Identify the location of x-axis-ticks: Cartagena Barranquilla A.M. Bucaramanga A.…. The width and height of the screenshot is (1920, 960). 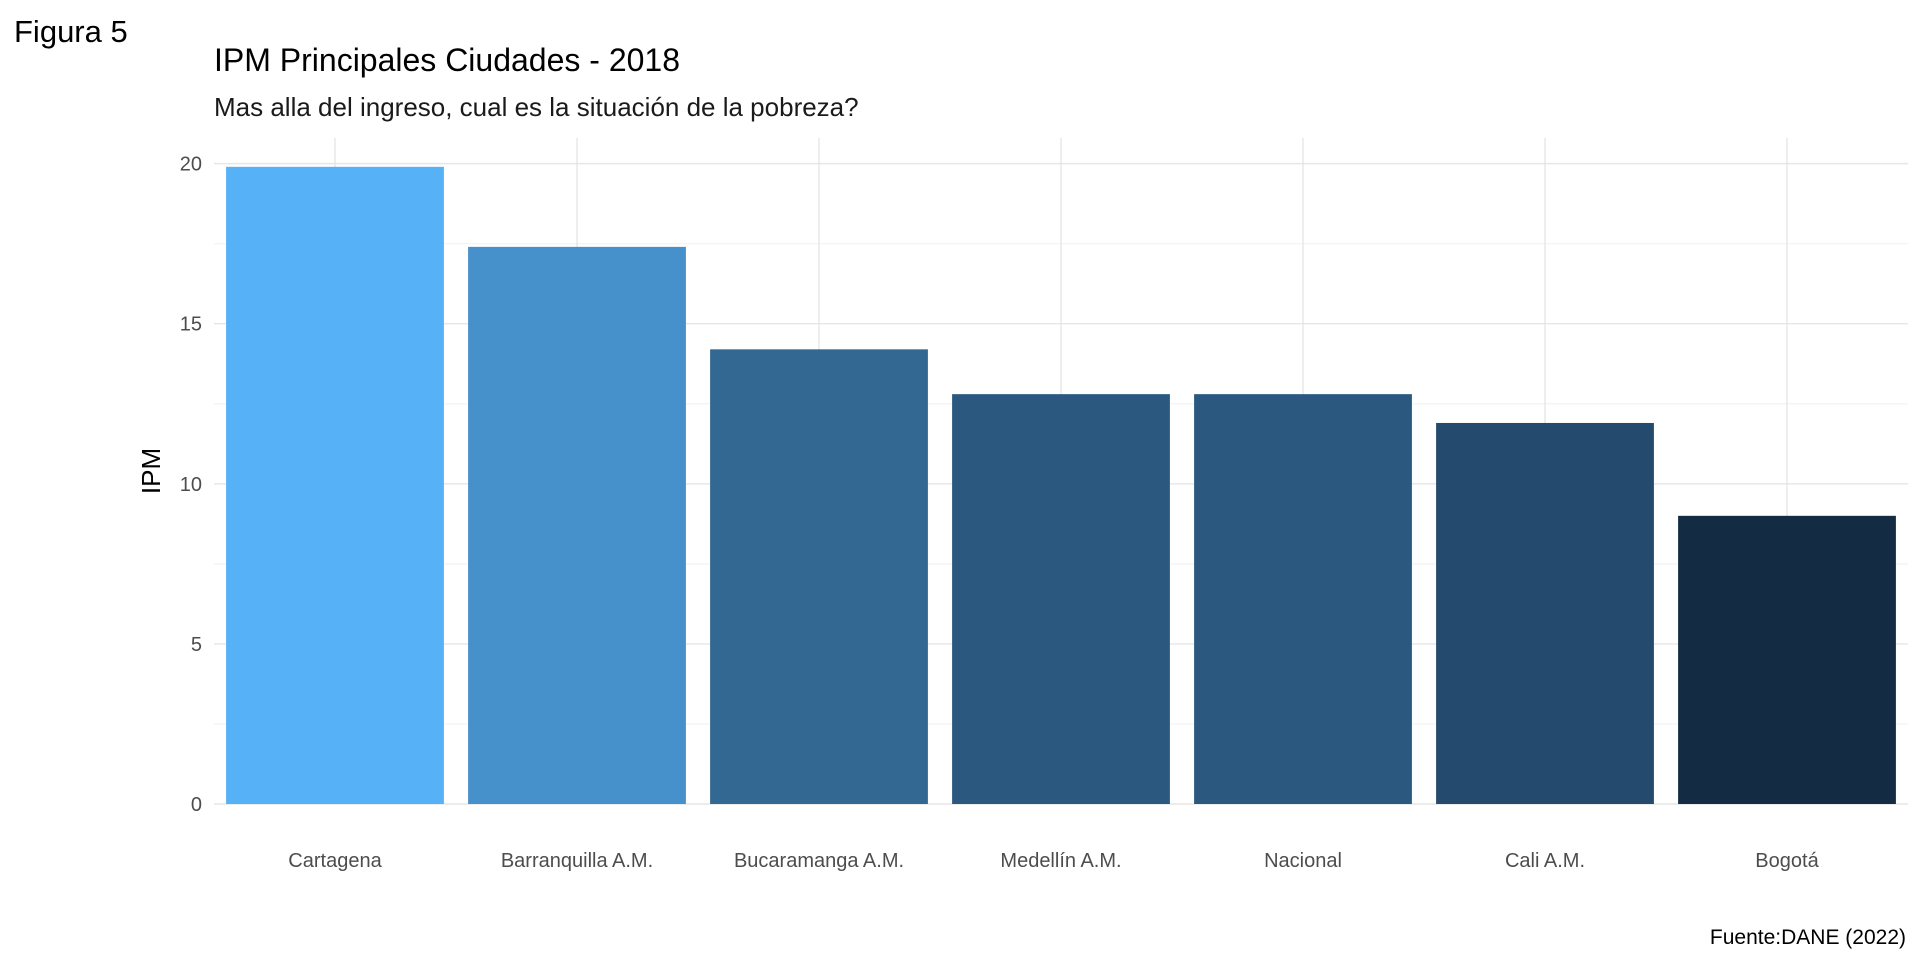
(1053, 861).